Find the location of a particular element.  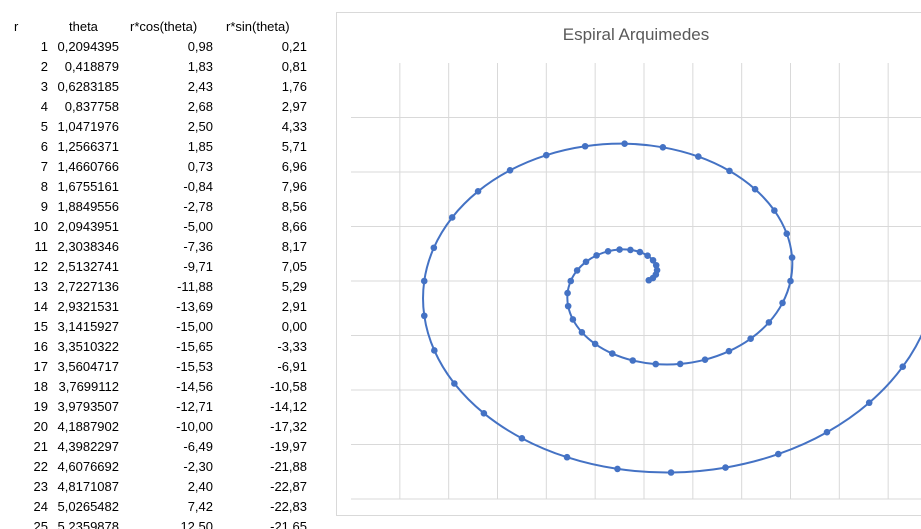

cell-theta: 0,837758 is located at coordinates (91, 106).